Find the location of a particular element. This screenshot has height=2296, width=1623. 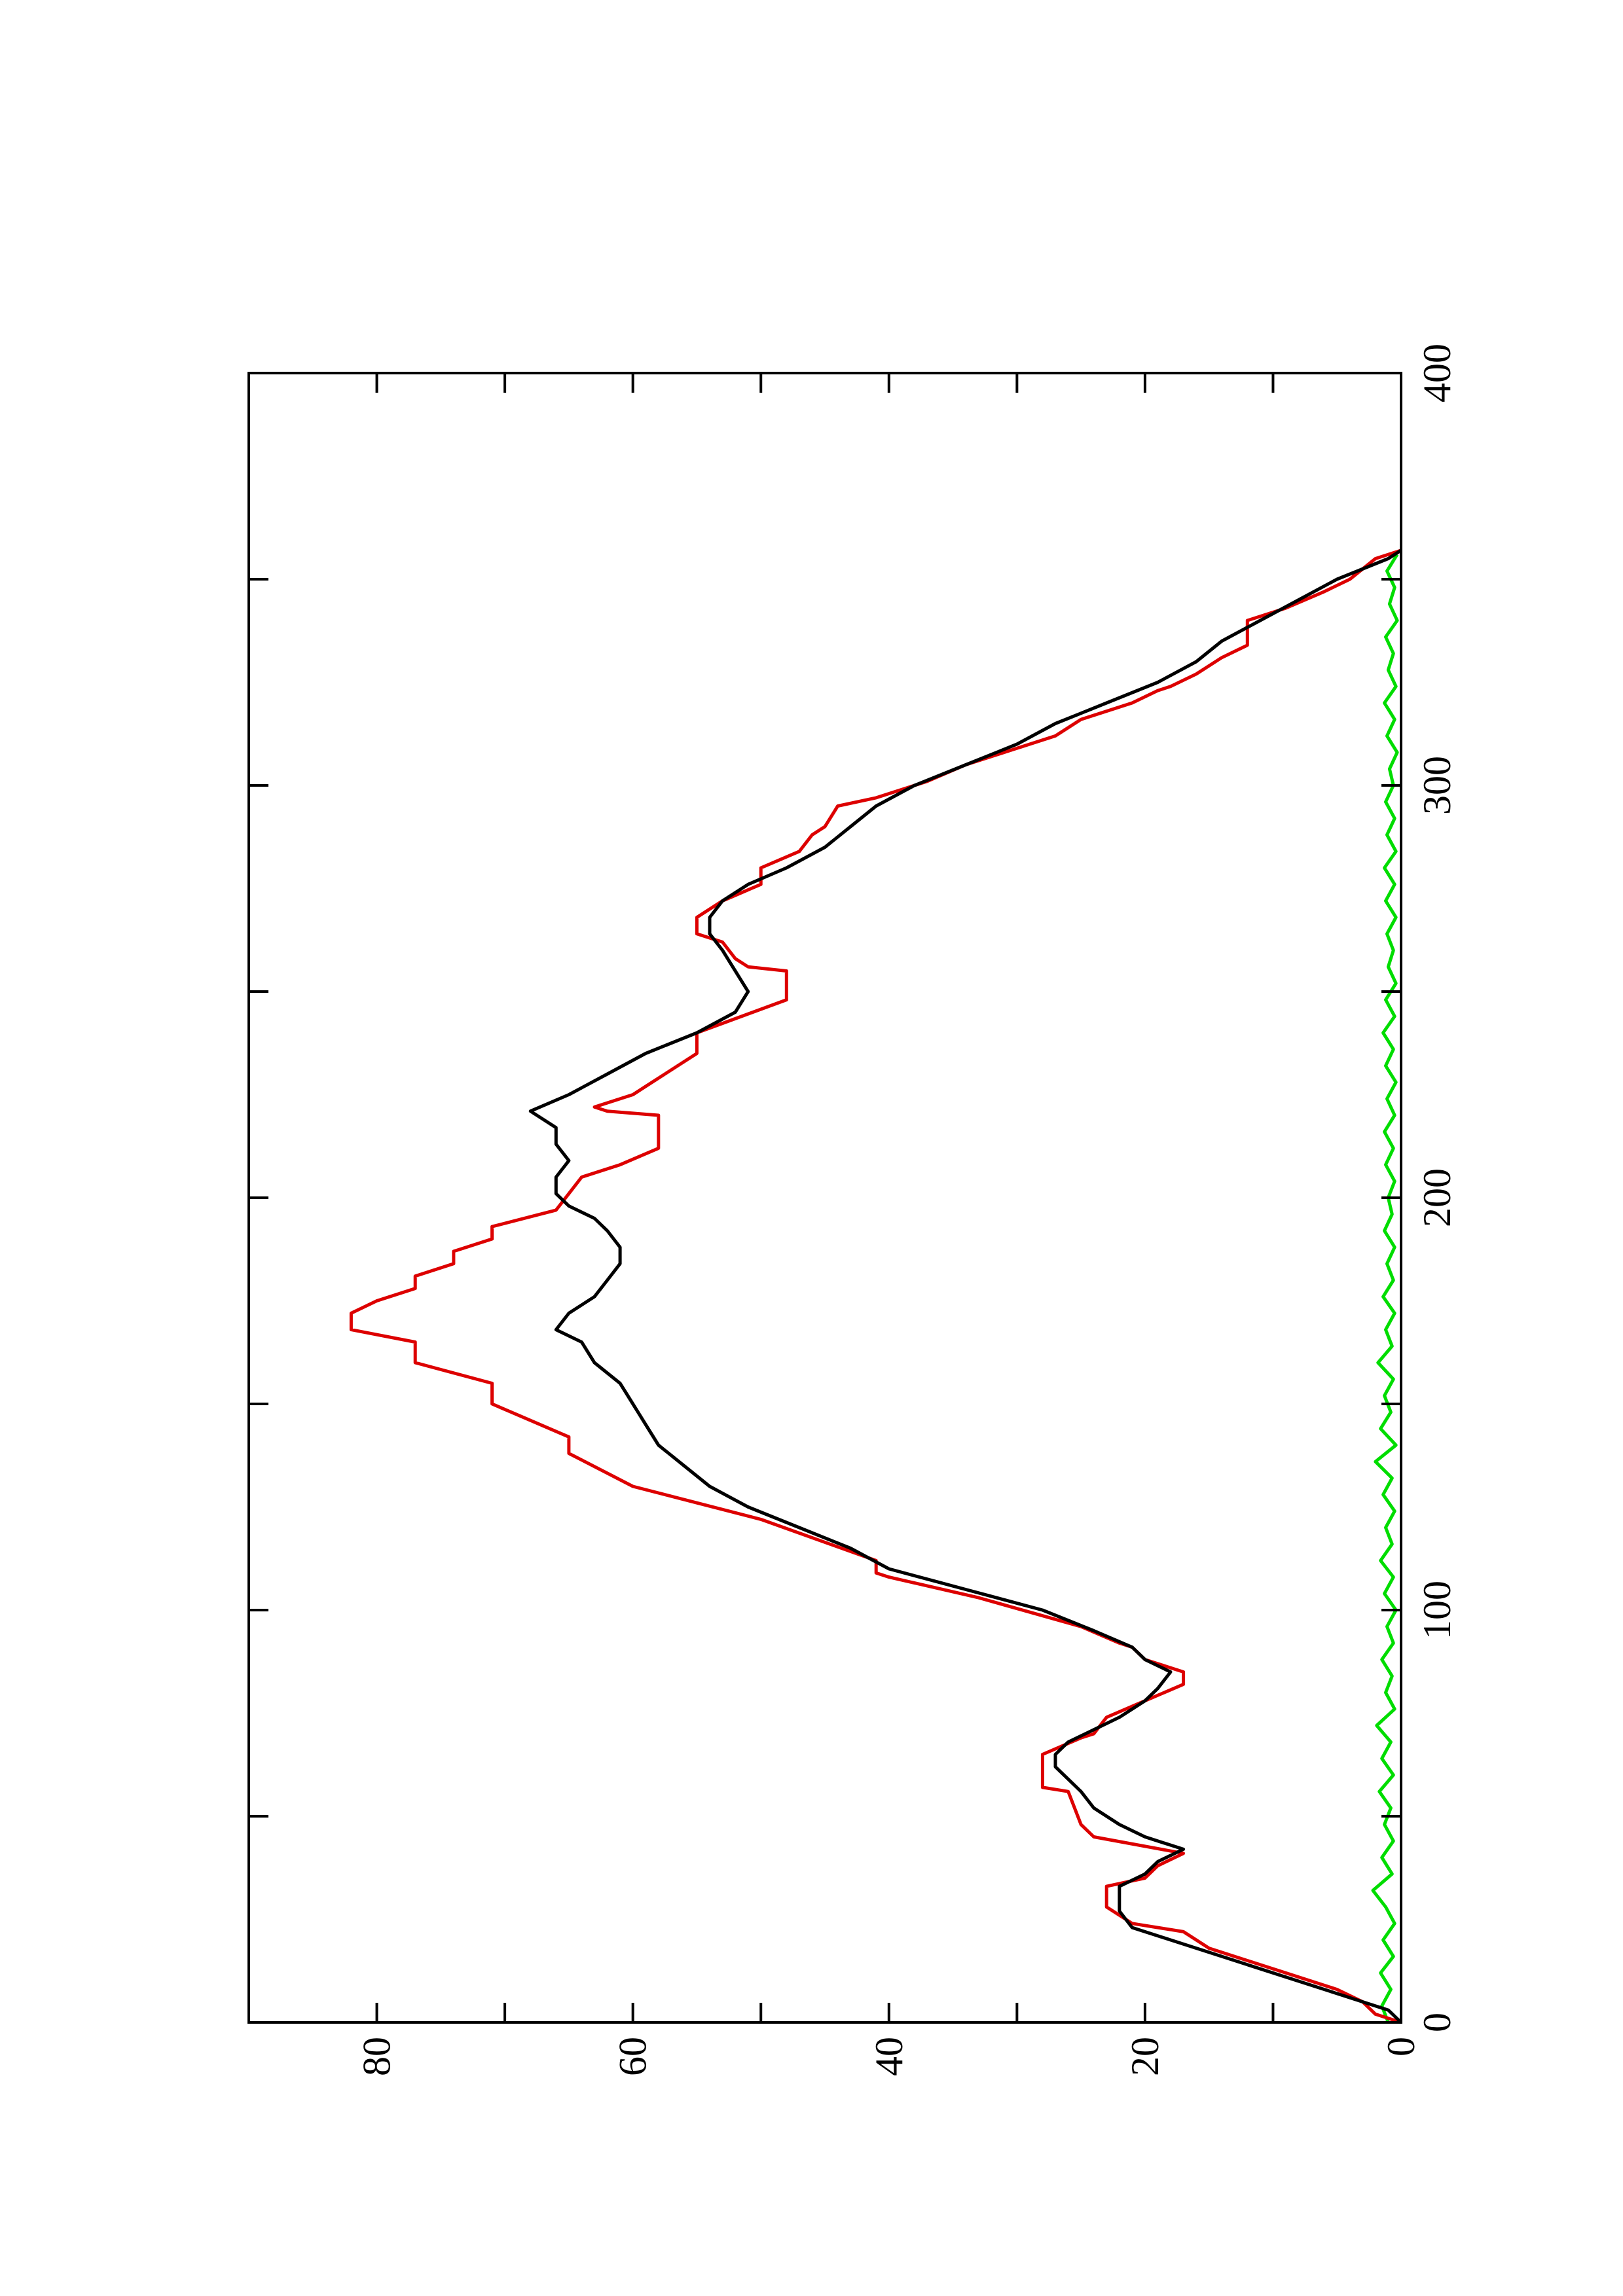

y-tick-label: 60 is located at coordinates (633, 2056).